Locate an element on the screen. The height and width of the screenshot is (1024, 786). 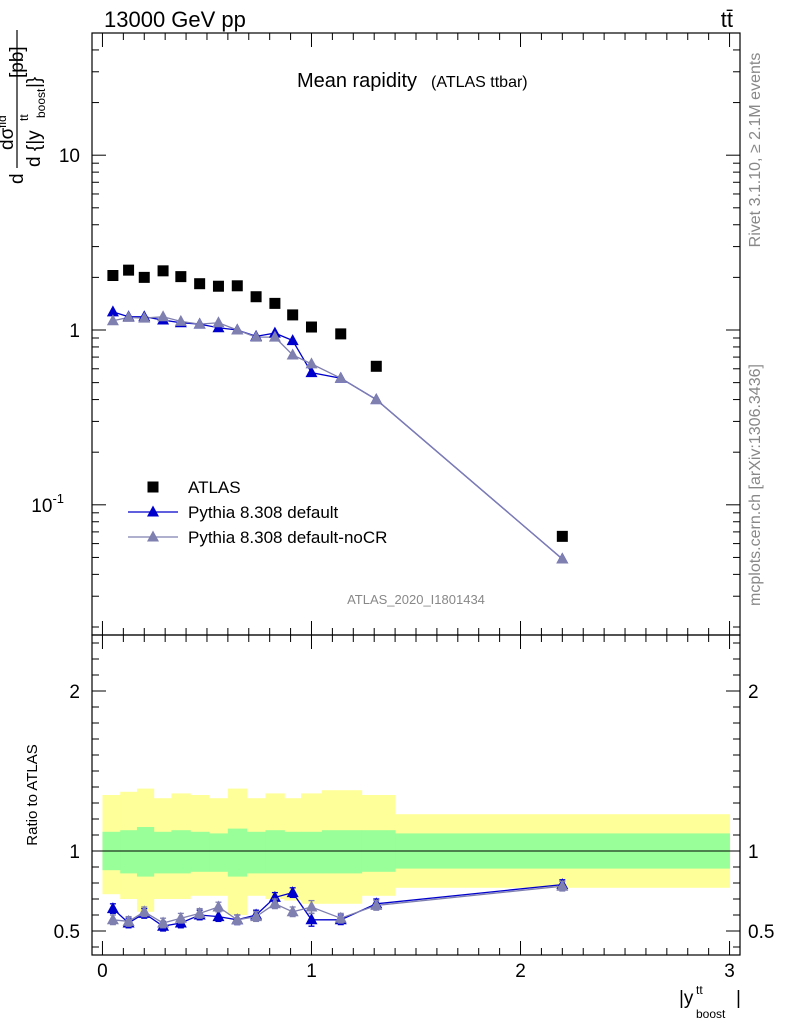
svg-text: fid is located at coordinates (4, 121).